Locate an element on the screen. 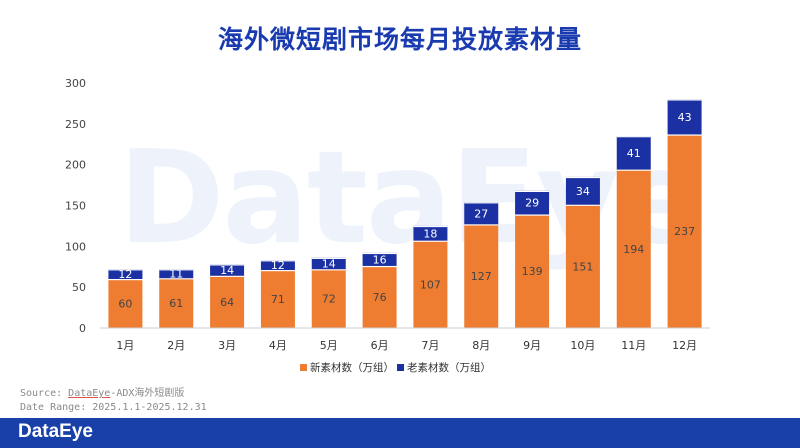  x-tick-label: 4月 is located at coordinates (278, 345).